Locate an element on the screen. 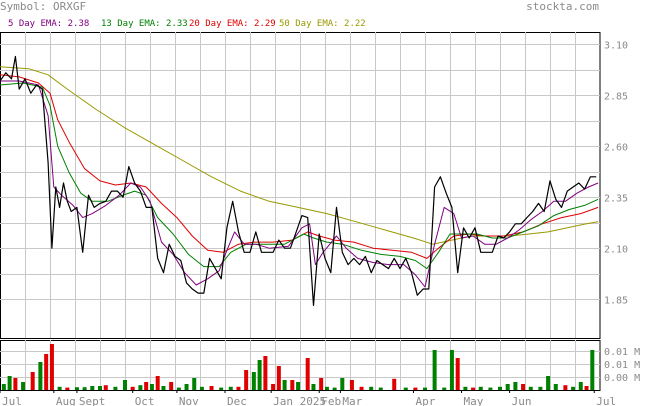 The width and height of the screenshot is (655, 406). symbol-label: Symbol: ORXGF is located at coordinates (43, 6).